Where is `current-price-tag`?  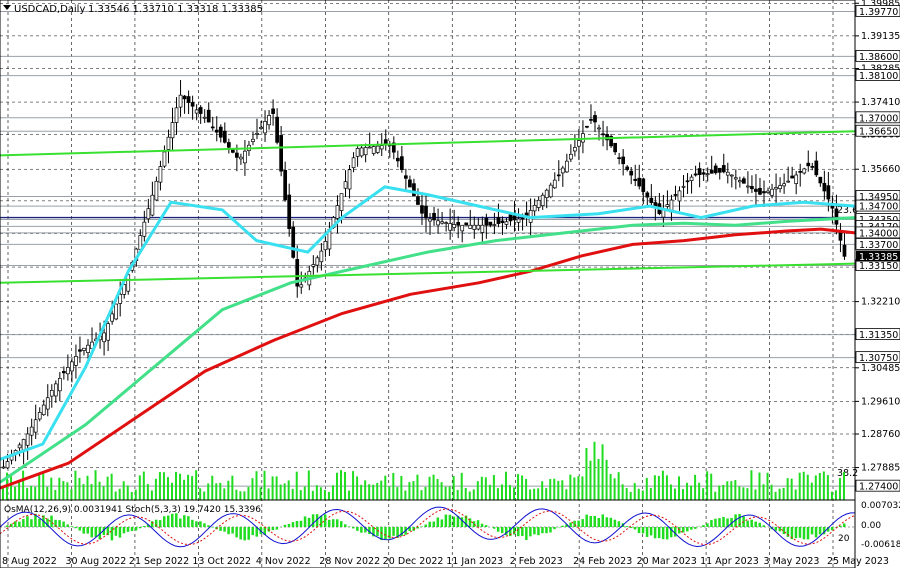 current-price-tag is located at coordinates (878, 256).